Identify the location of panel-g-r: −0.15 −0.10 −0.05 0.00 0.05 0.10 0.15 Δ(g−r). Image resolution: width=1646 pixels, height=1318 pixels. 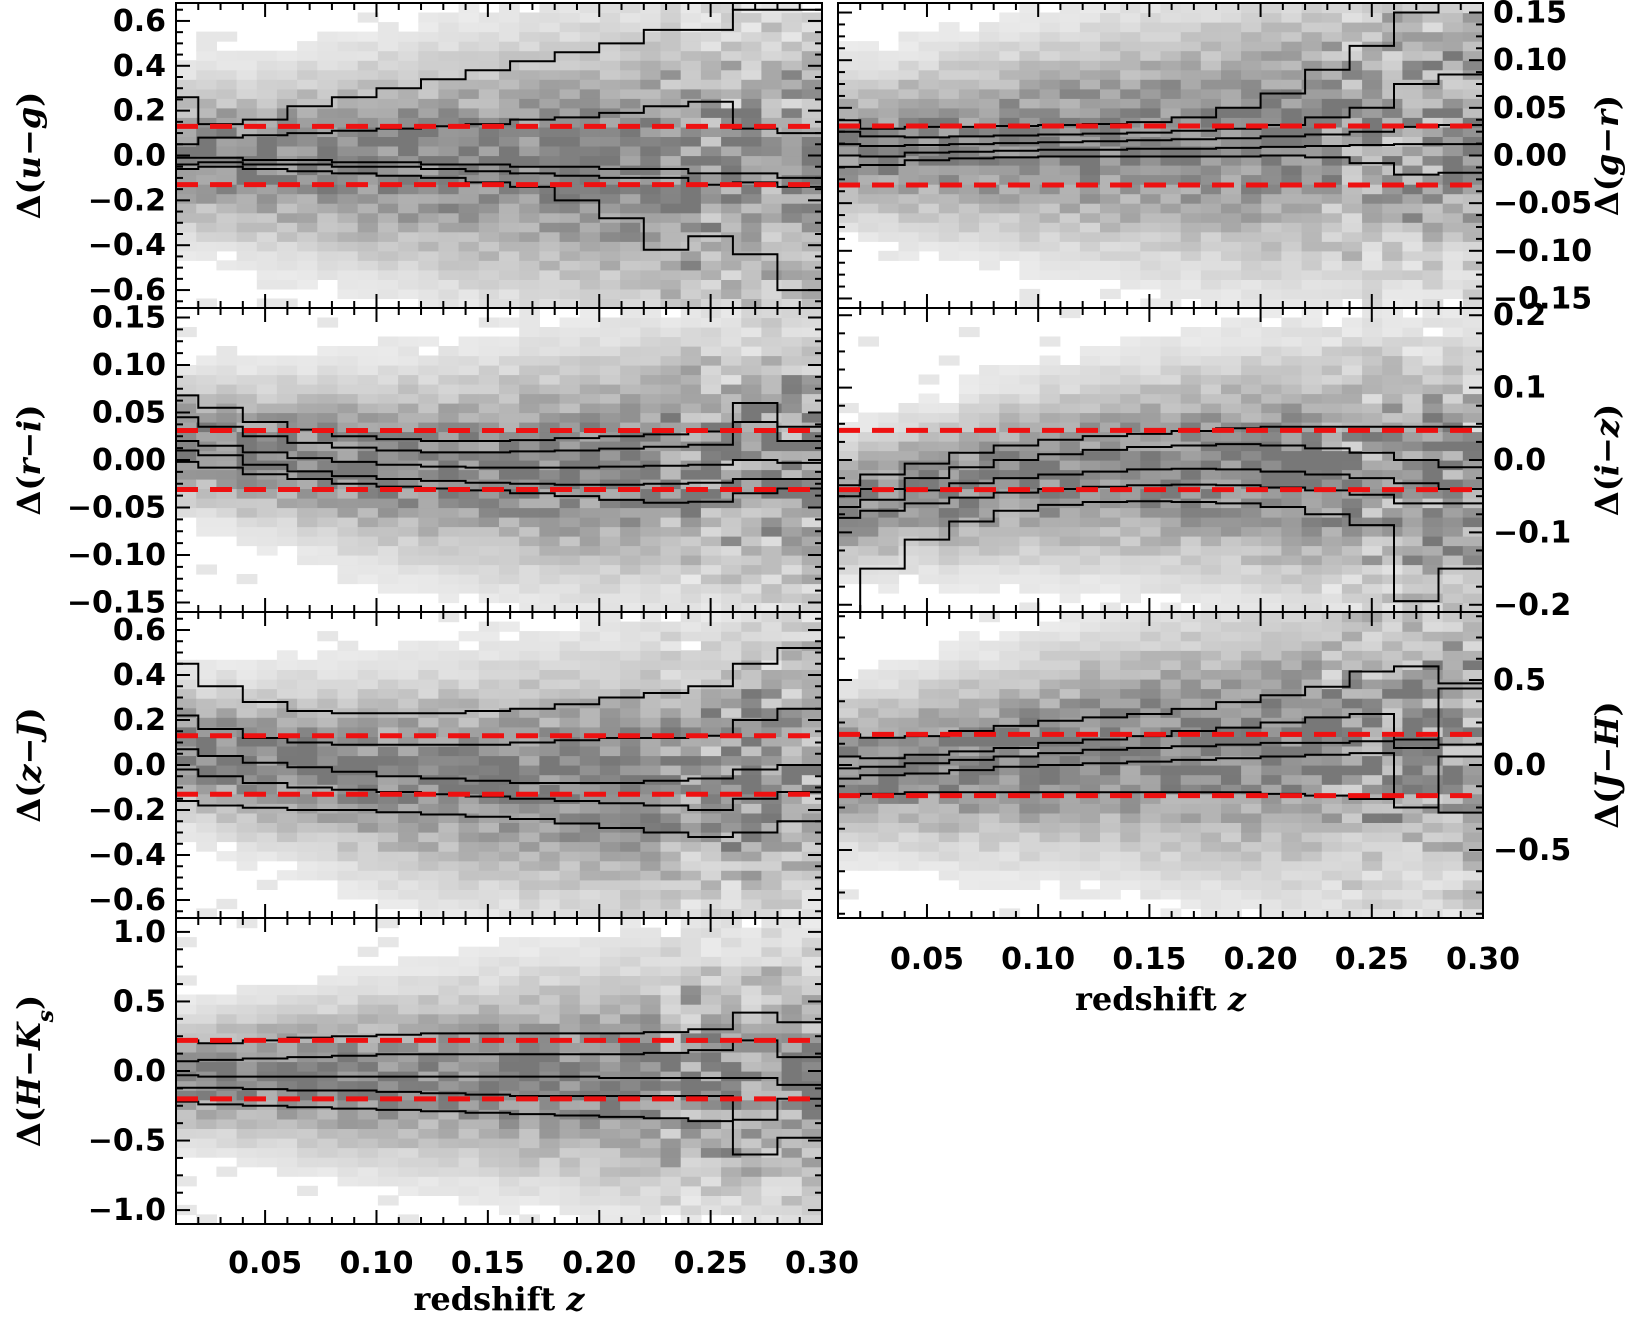
(1231, 158).